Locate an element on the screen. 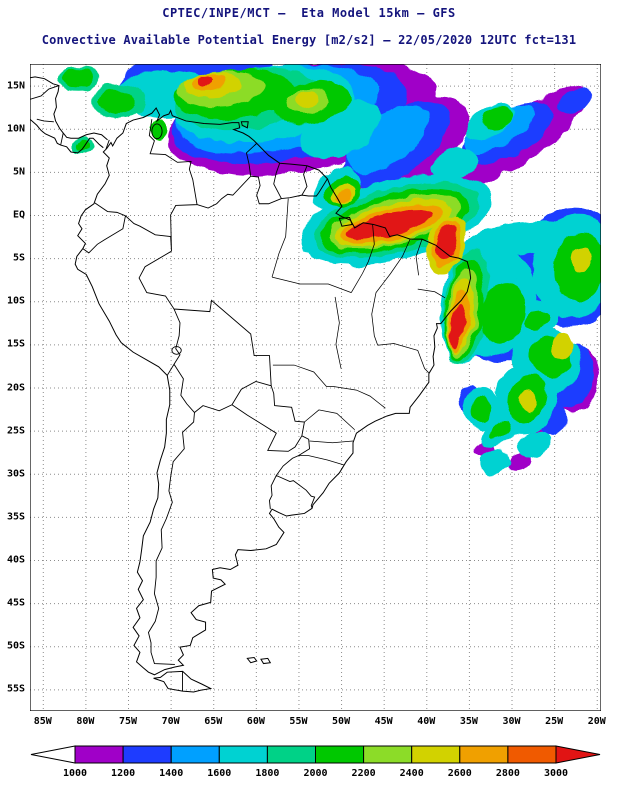 The height and width of the screenshot is (800, 618). coastline-central-america is located at coordinates (69, 115).